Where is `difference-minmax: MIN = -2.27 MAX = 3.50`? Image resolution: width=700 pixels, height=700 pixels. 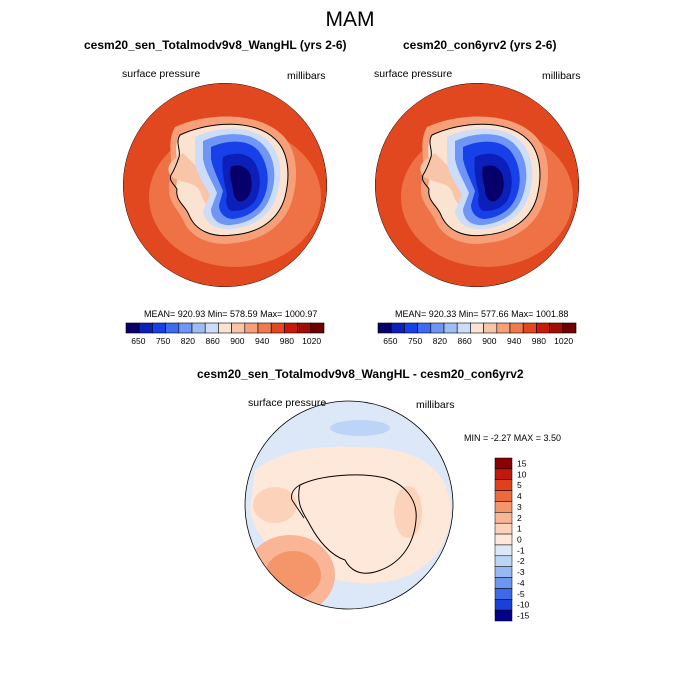
difference-minmax: MIN = -2.27 MAX = 3.50 is located at coordinates (513, 438).